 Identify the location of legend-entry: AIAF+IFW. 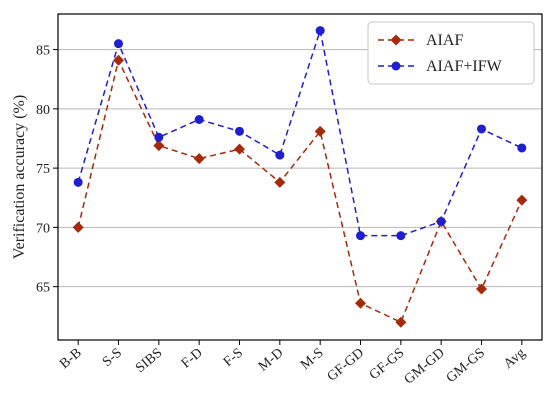
(440, 66).